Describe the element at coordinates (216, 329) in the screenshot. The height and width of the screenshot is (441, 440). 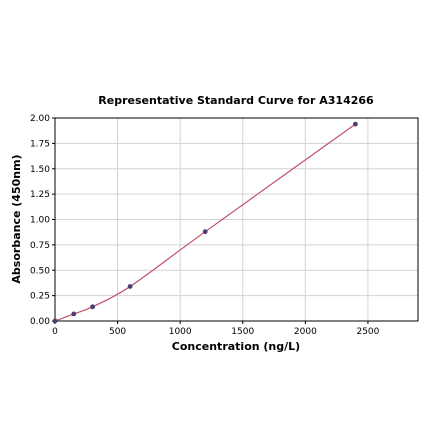
I see `x-axis-ticks: 0 500 1000 1500 2000 2500` at that location.